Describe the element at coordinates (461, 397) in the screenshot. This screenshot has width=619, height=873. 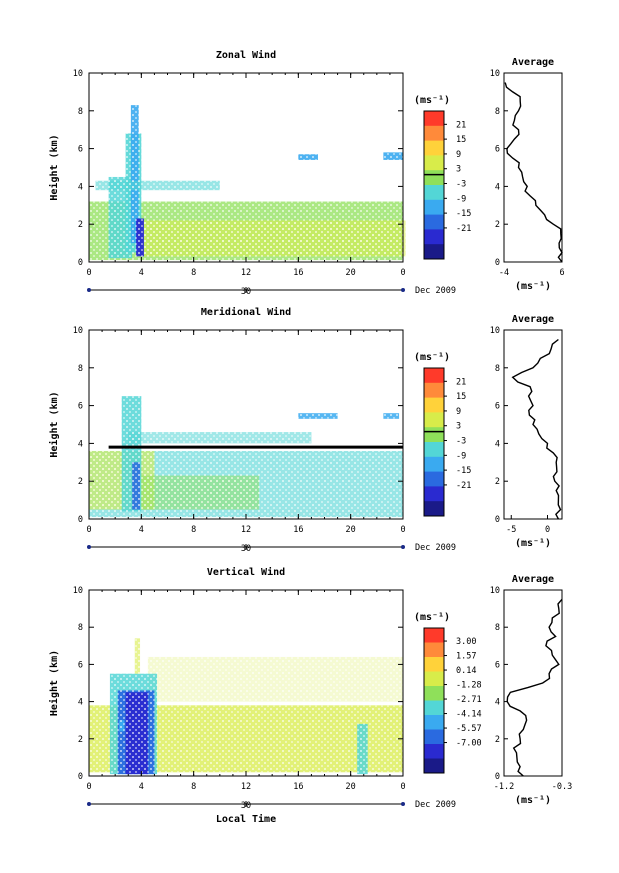
I see `colorbar-tick-label: 15` at that location.